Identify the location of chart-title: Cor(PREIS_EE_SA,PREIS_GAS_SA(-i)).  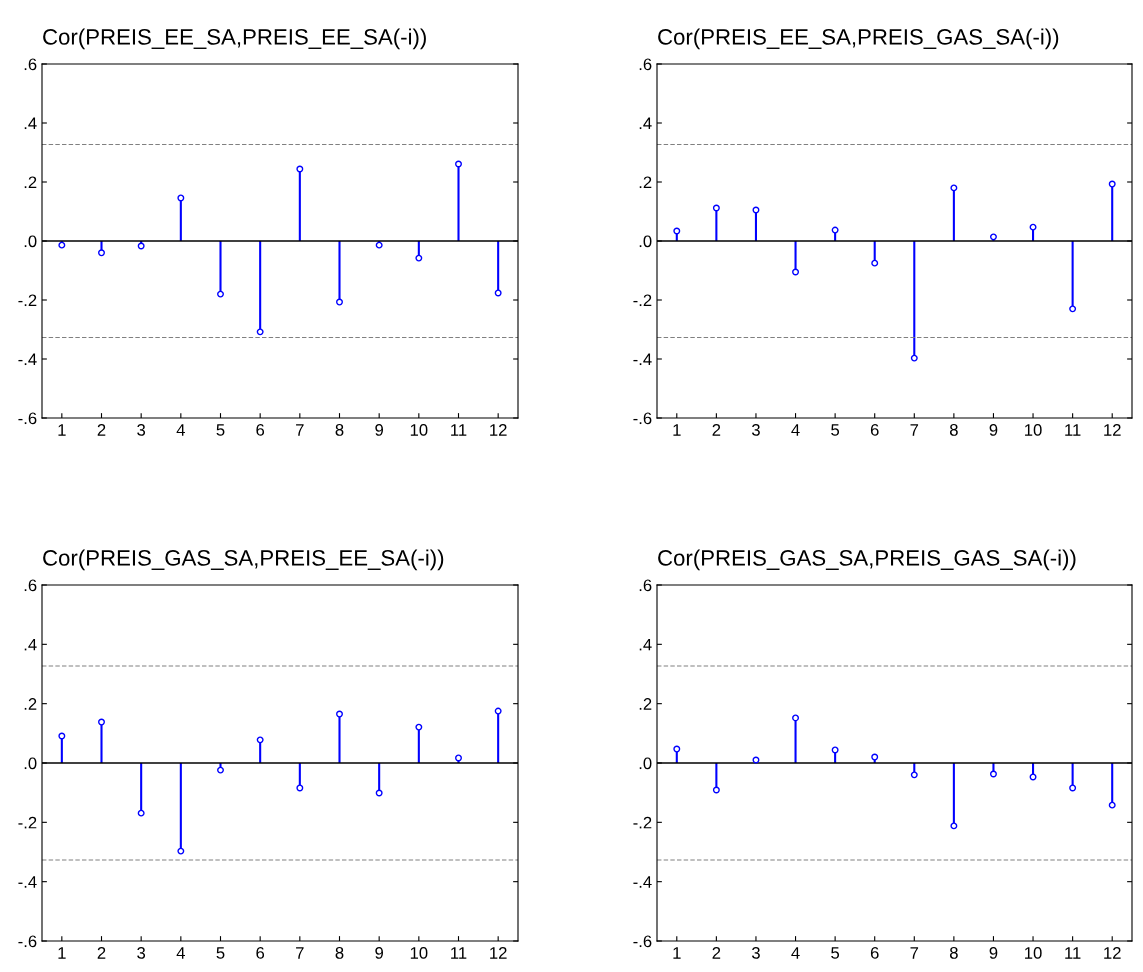
(858, 39).